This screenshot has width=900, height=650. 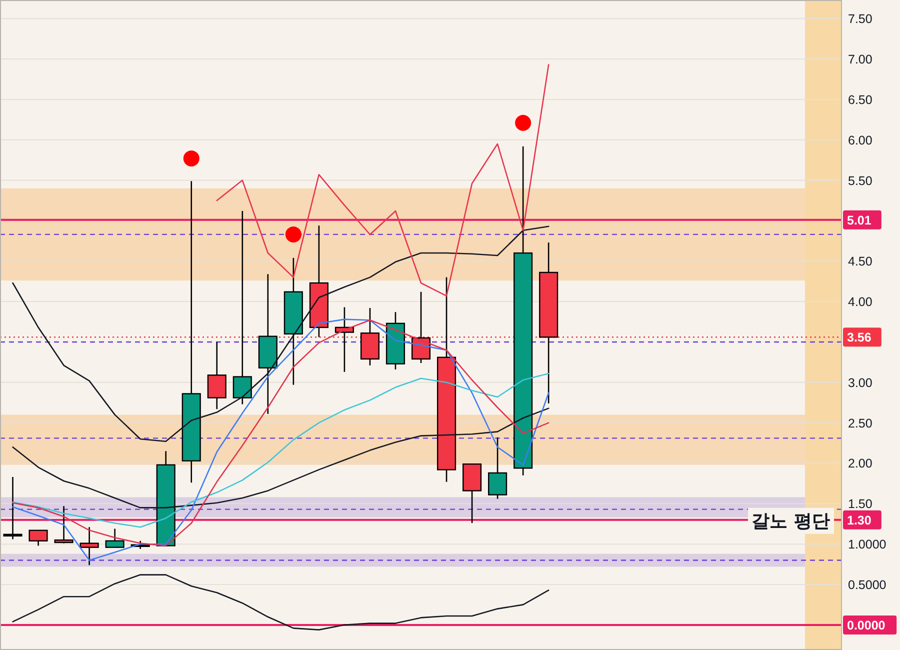 What do you see at coordinates (867, 545) in the screenshot?
I see `y-tick-label: 1.0000` at bounding box center [867, 545].